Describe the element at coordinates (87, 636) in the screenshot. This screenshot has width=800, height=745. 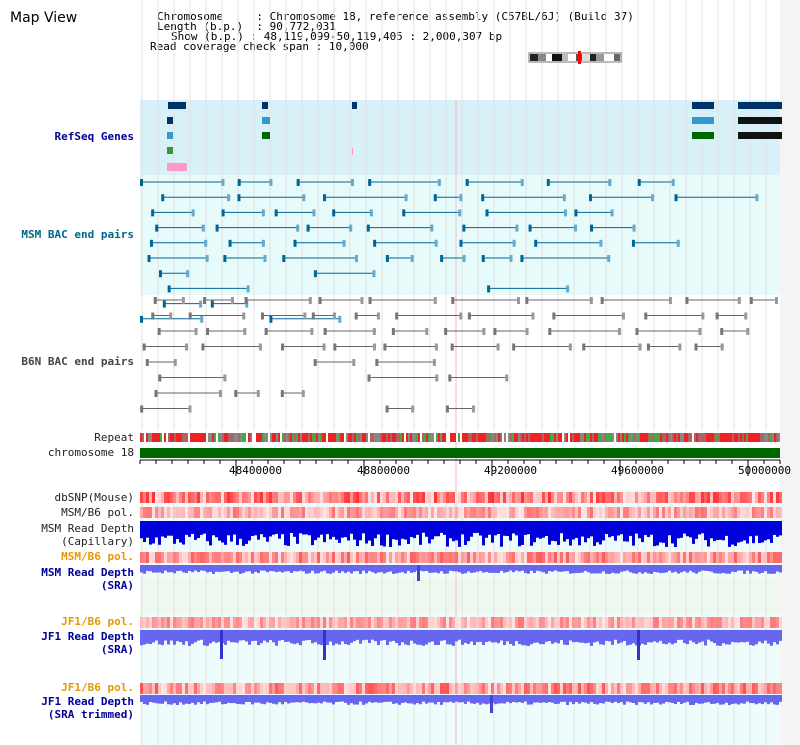
I see `track-label-jf1-depth-1: JF1 Read Depth` at that location.